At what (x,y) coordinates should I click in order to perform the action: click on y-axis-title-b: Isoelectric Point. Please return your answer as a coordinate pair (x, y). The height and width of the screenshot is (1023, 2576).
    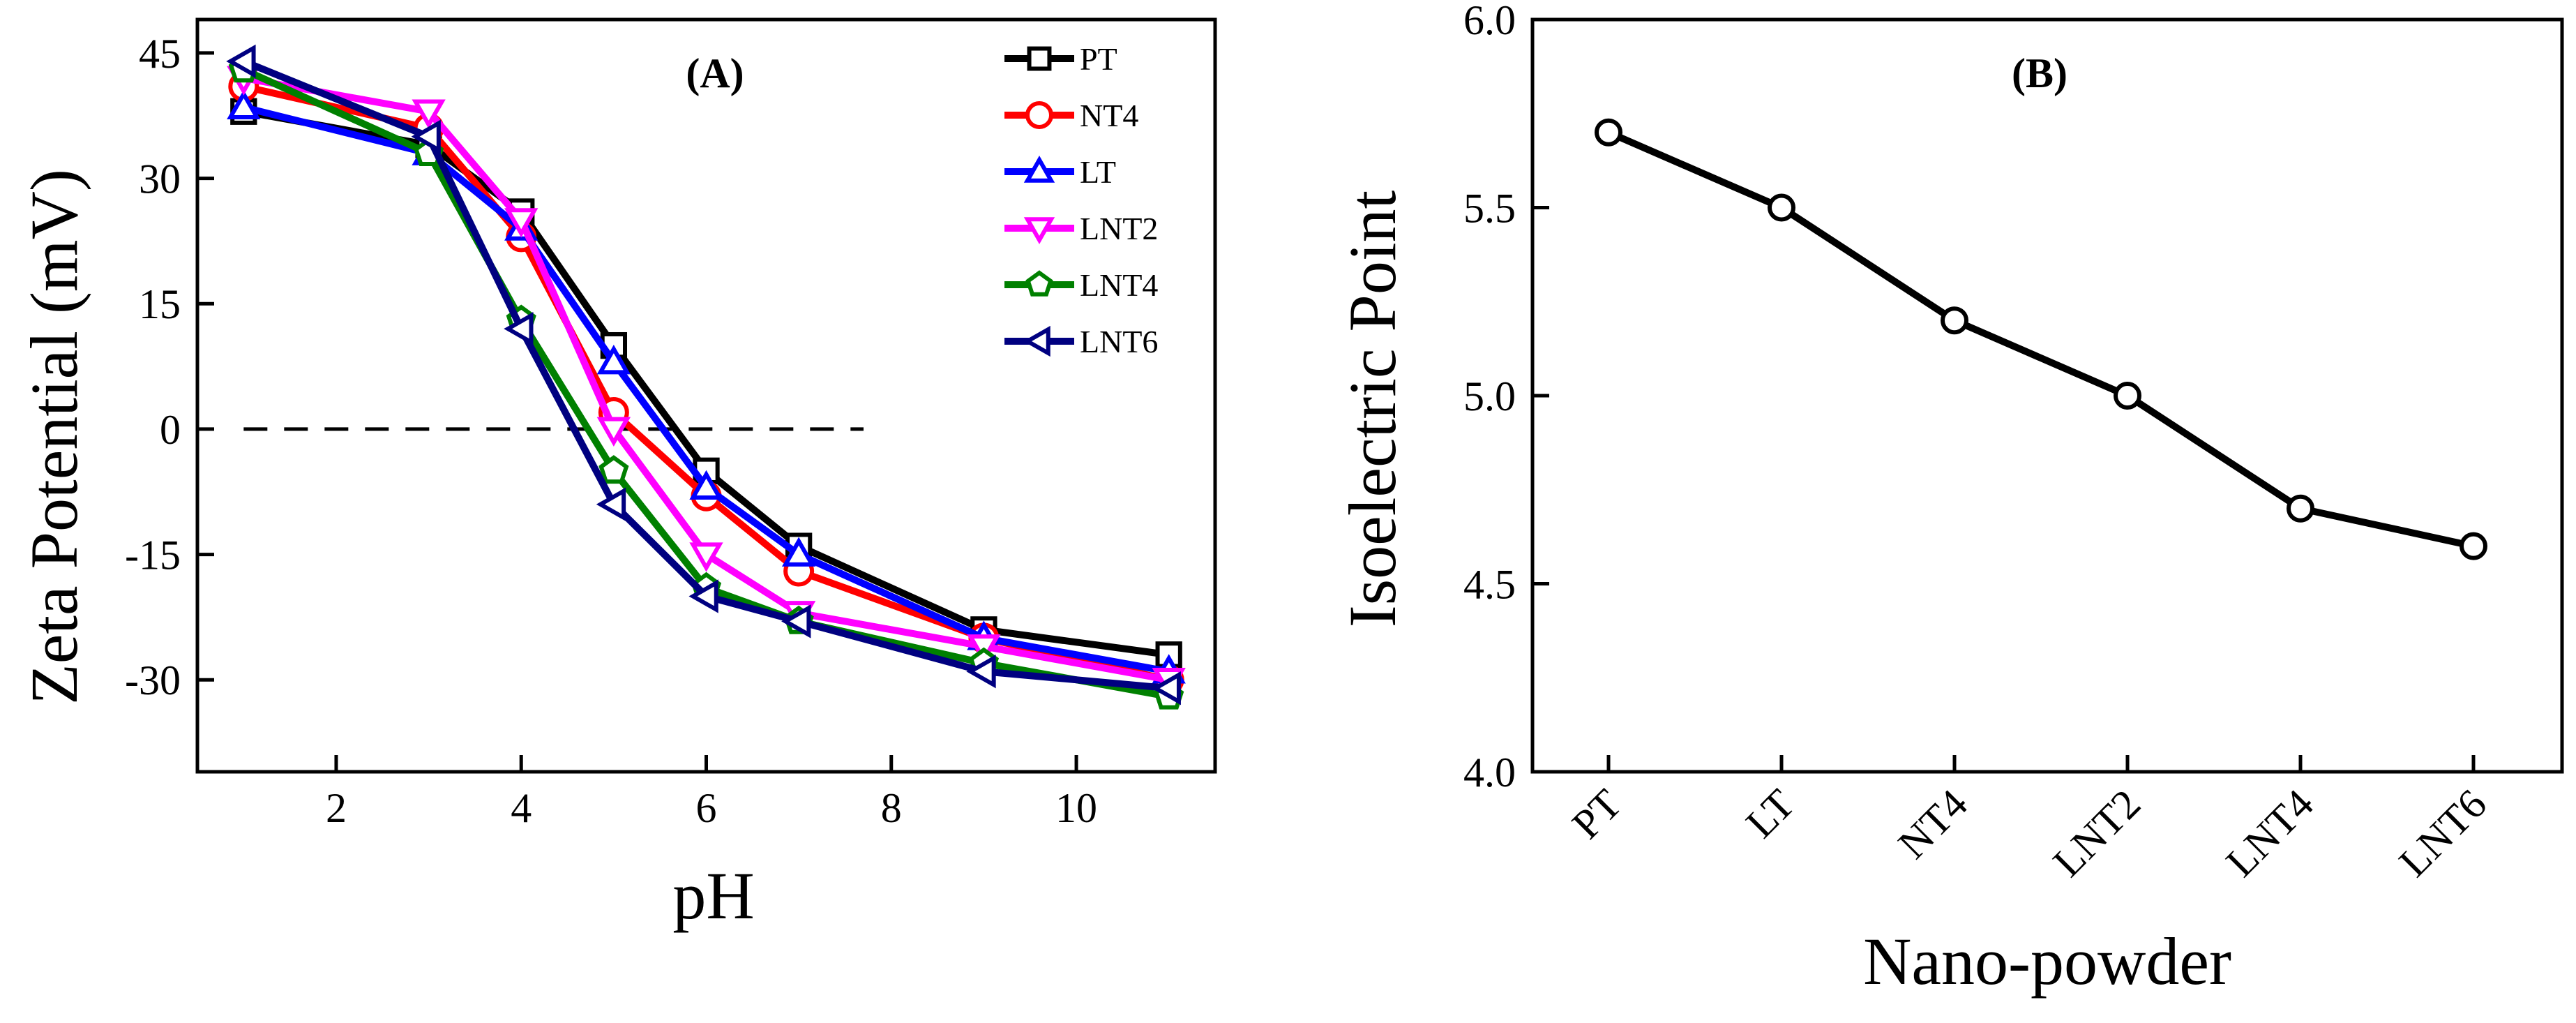
    Looking at the image, I should click on (1372, 408).